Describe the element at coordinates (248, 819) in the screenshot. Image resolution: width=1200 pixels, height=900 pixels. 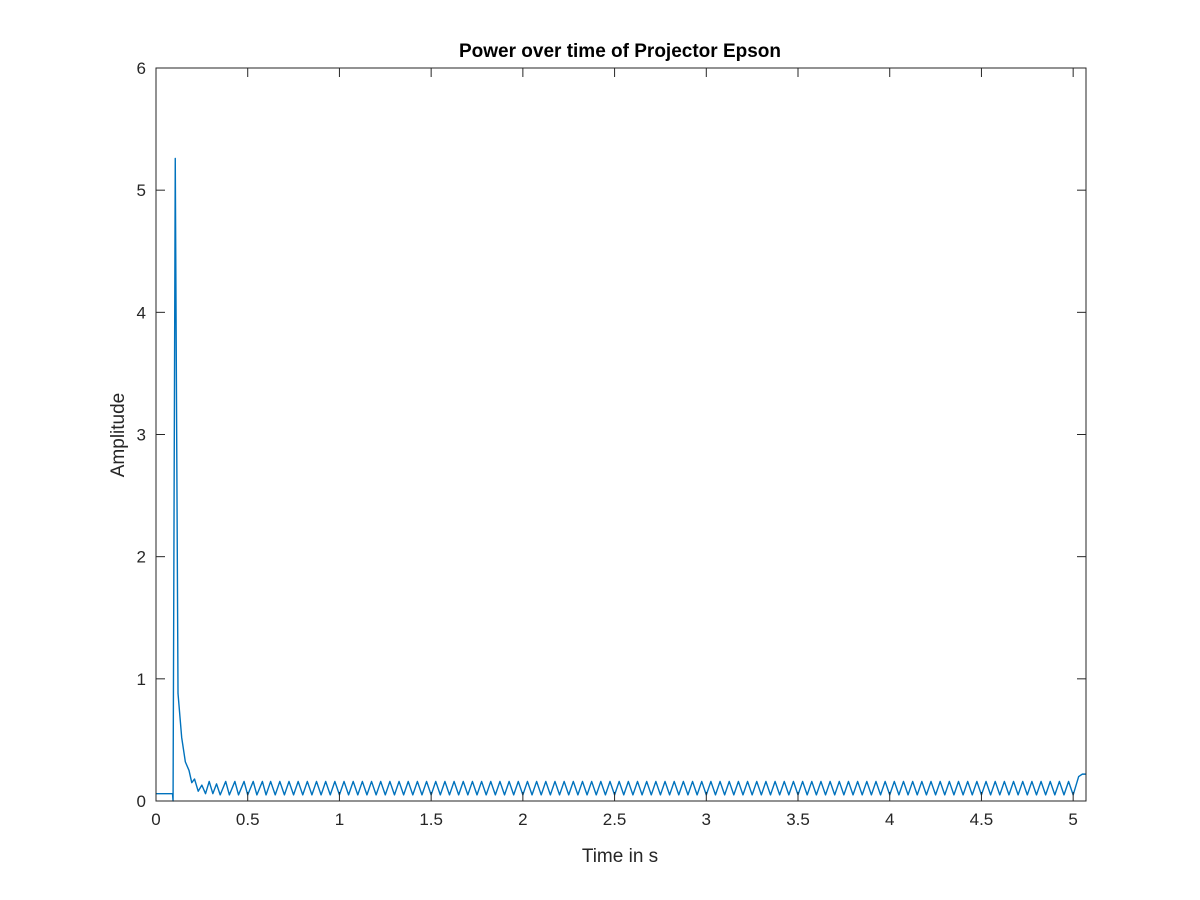
I see `x-tick-label: 0.5` at that location.